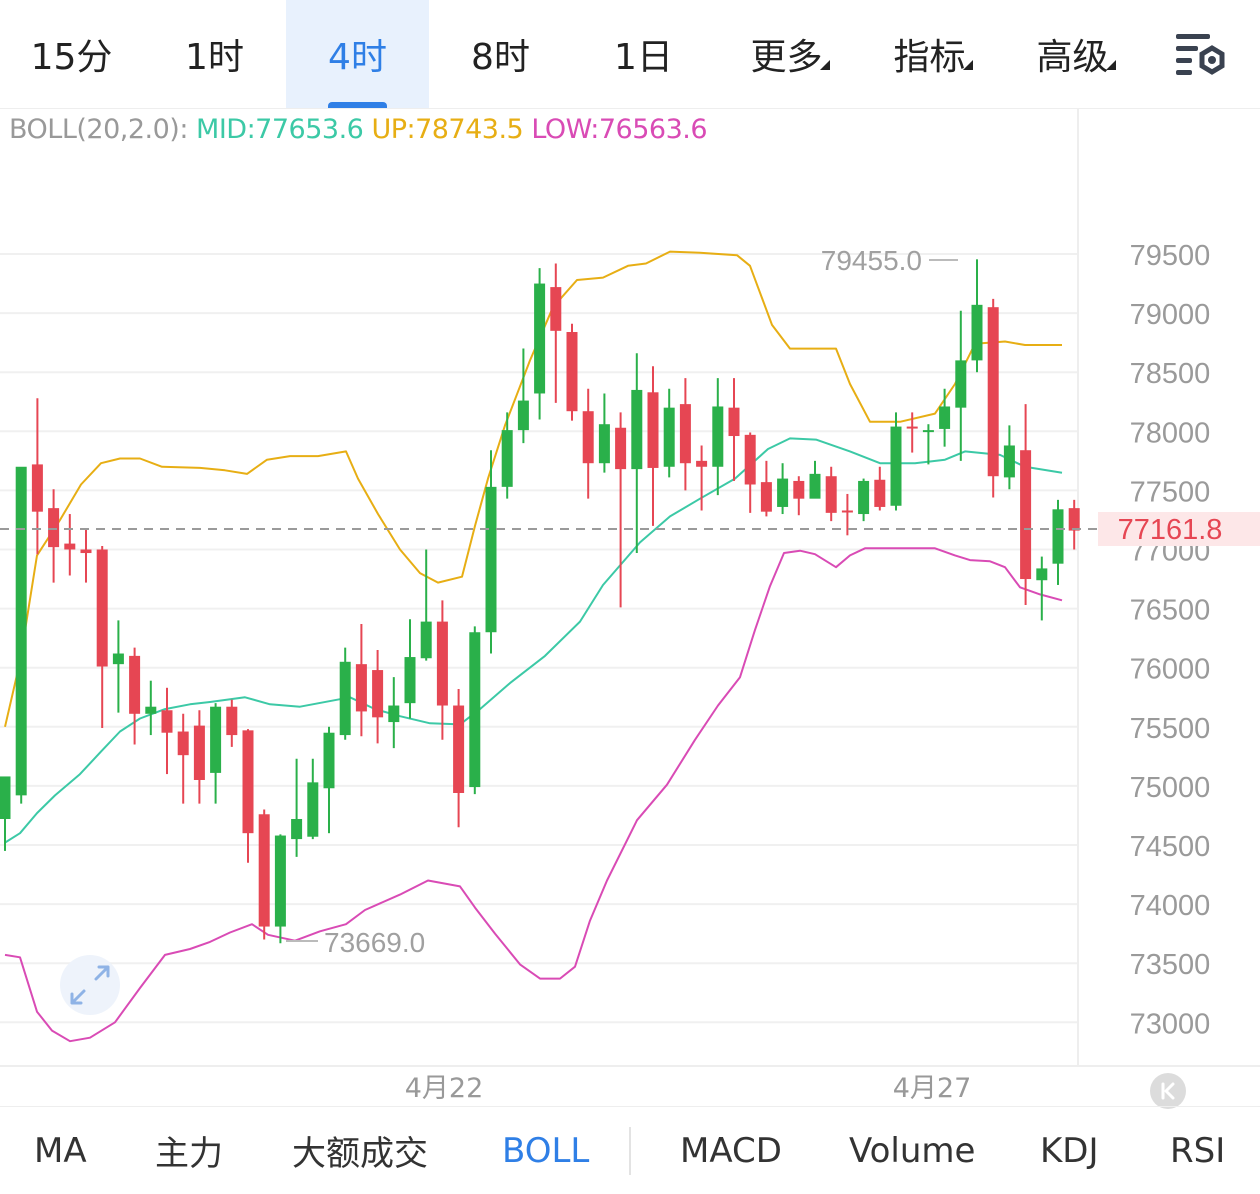  I want to click on tab-15min: 15分, so click(71, 54).